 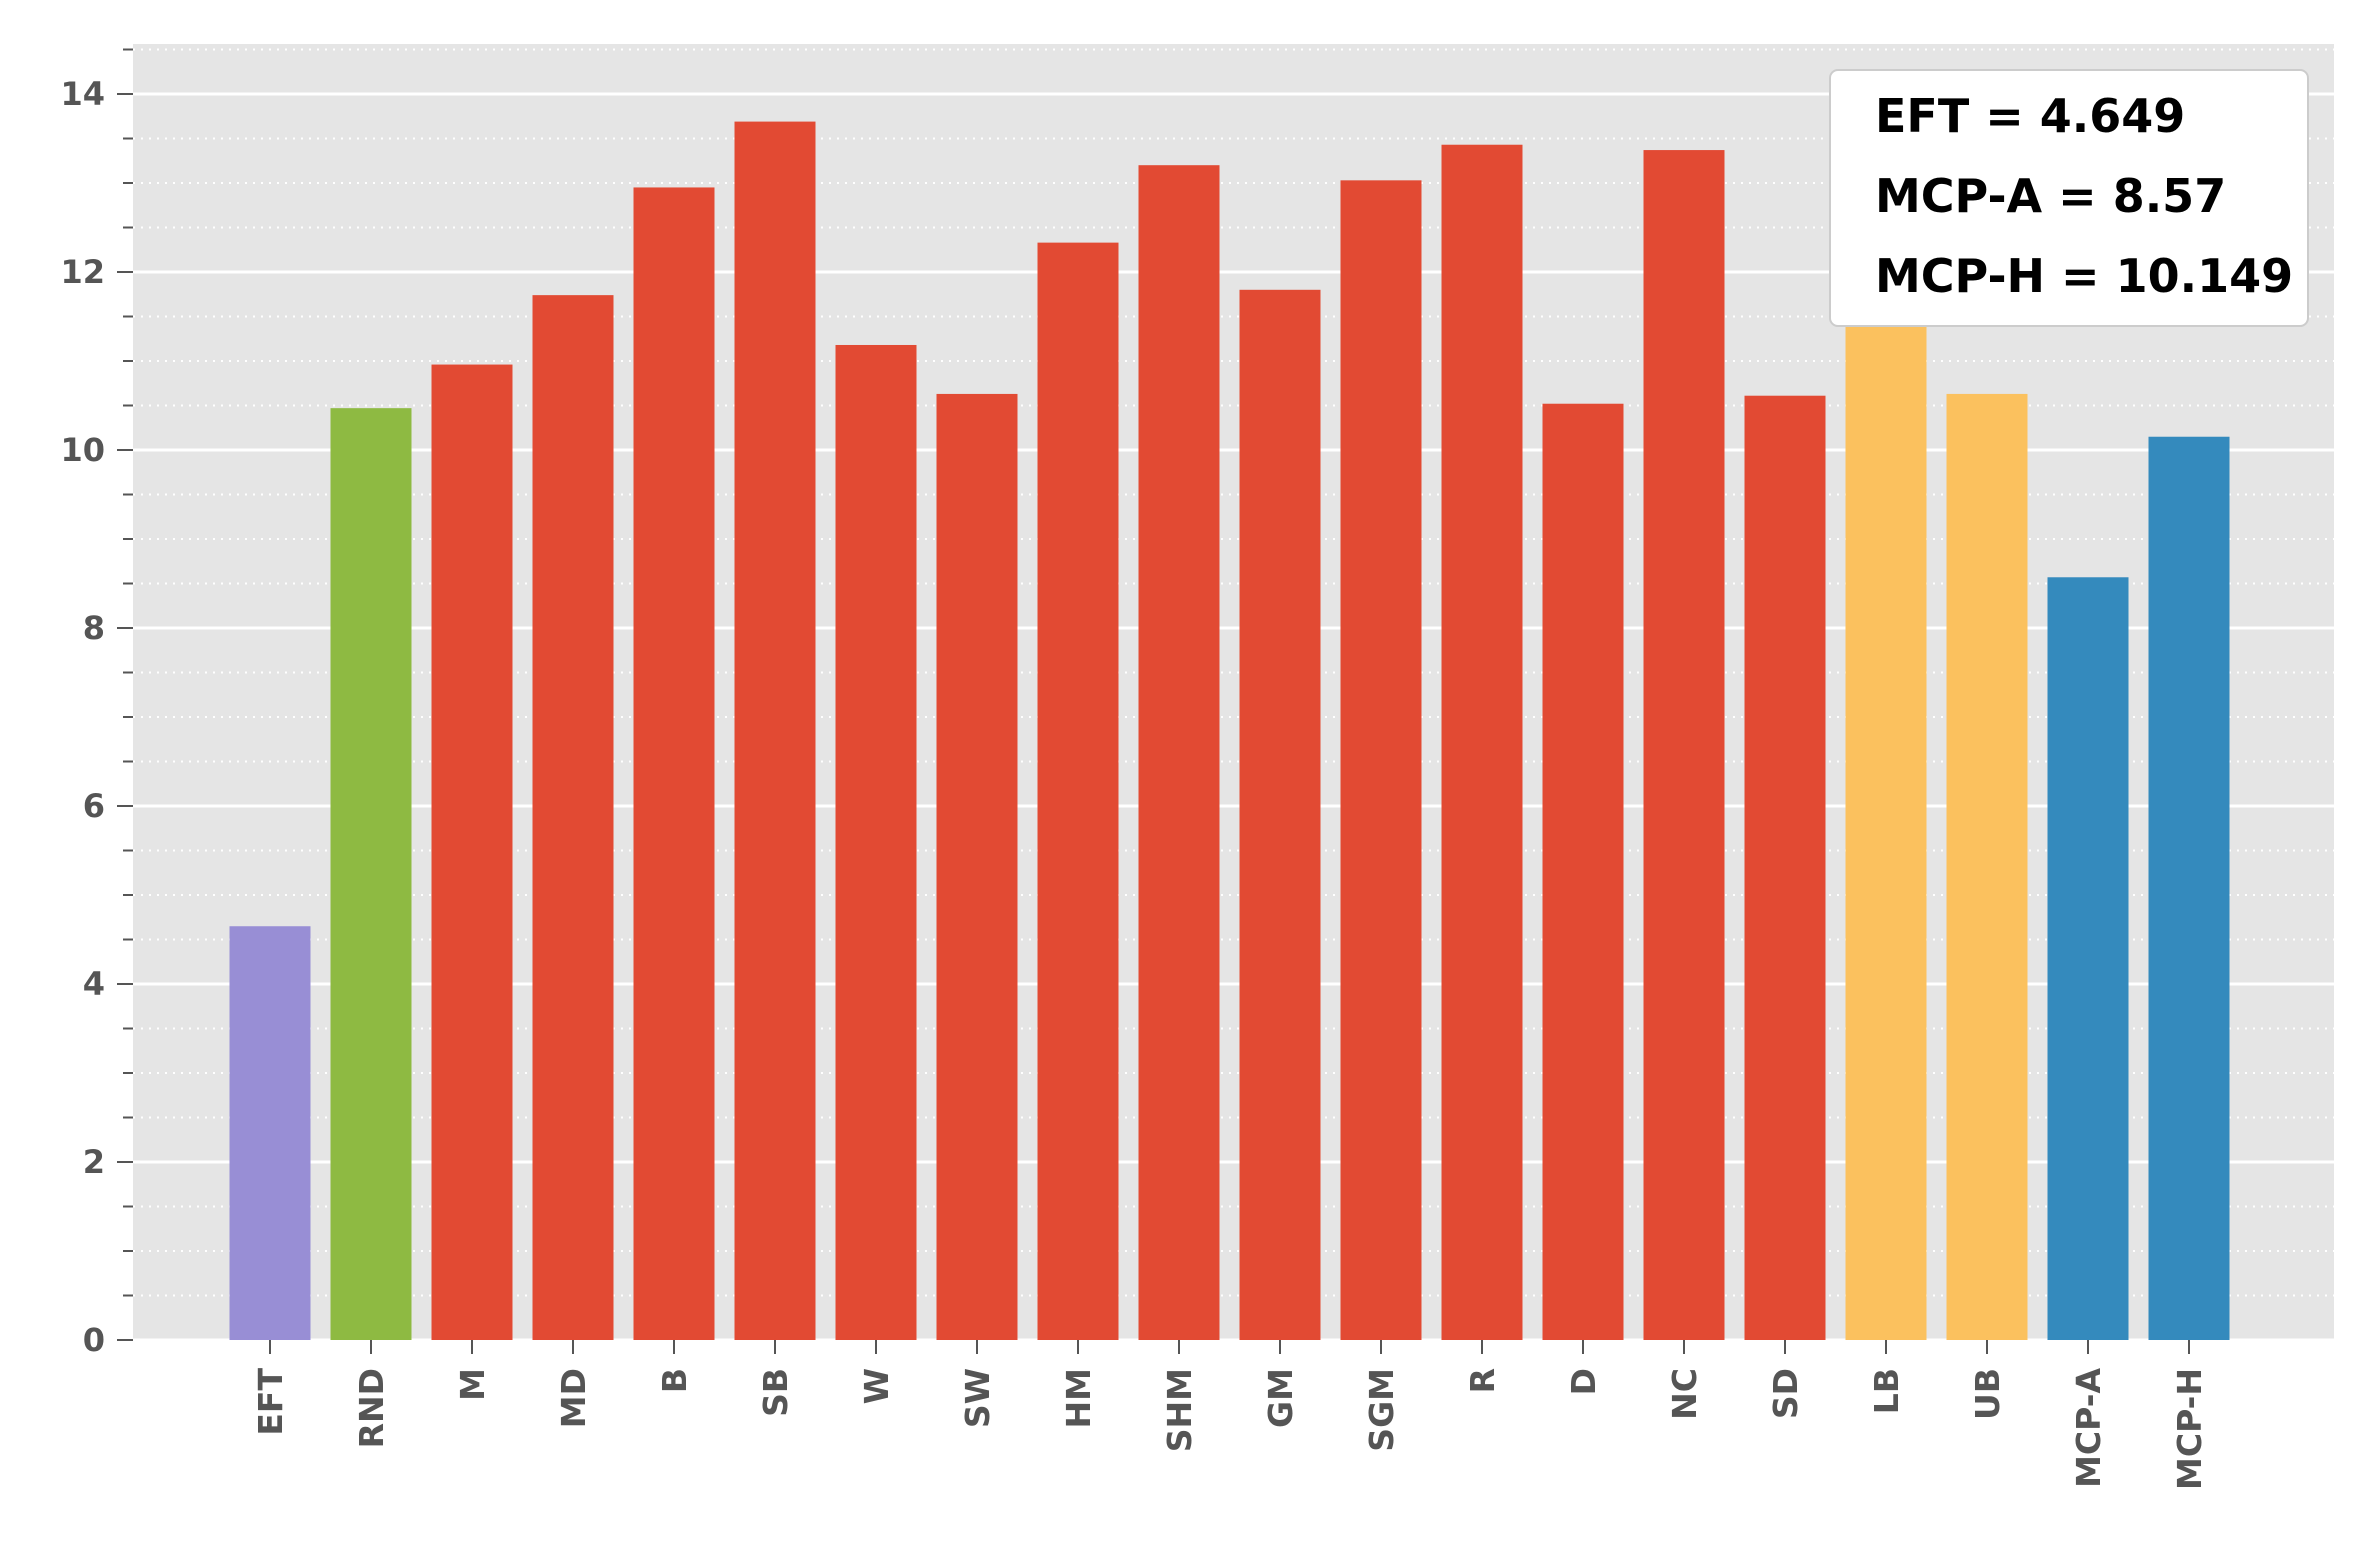 What do you see at coordinates (1583, 1381) in the screenshot?
I see `x-tick-label: D` at bounding box center [1583, 1381].